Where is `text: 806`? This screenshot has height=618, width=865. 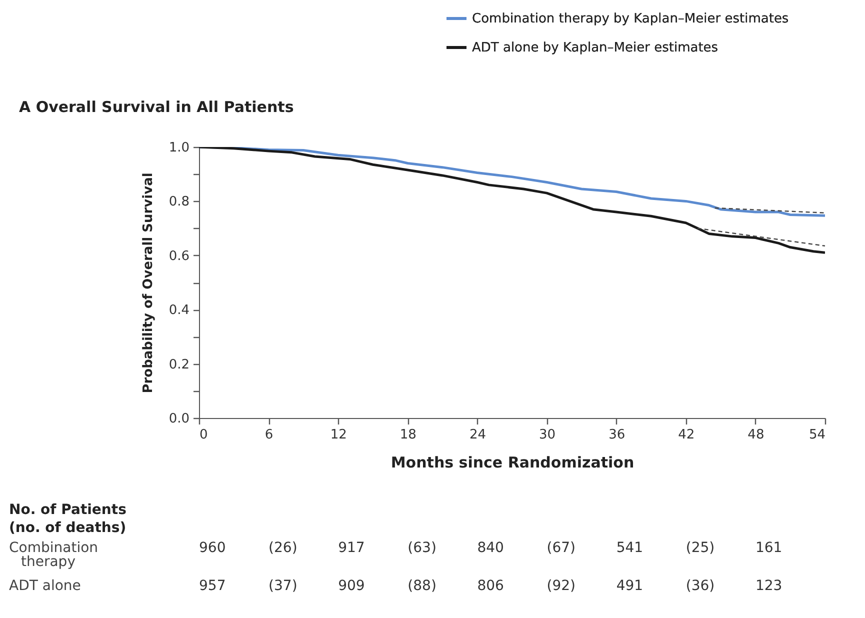
text: 806 is located at coordinates (490, 586).